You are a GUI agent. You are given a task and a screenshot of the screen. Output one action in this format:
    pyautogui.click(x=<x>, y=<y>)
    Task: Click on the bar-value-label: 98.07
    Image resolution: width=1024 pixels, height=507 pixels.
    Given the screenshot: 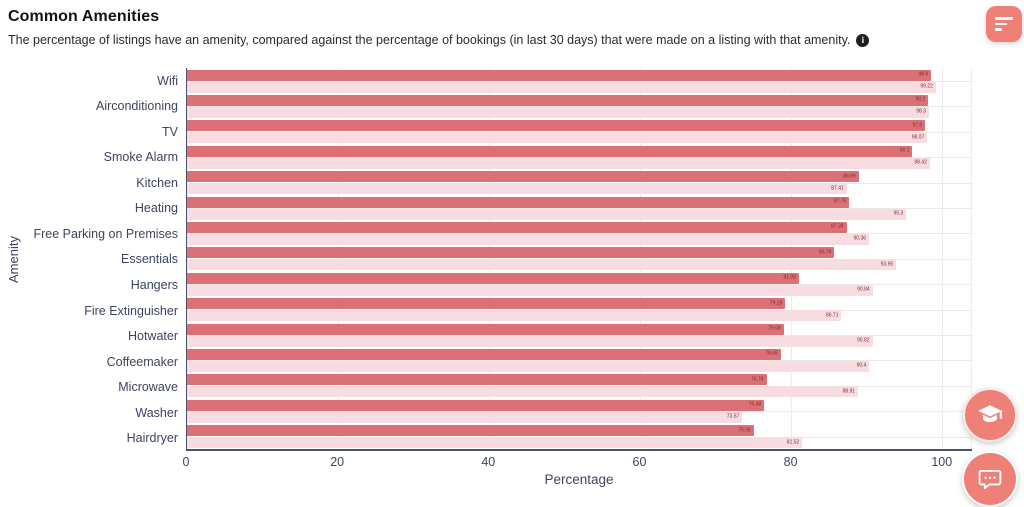 What is the action you would take?
    pyautogui.click(x=918, y=137)
    